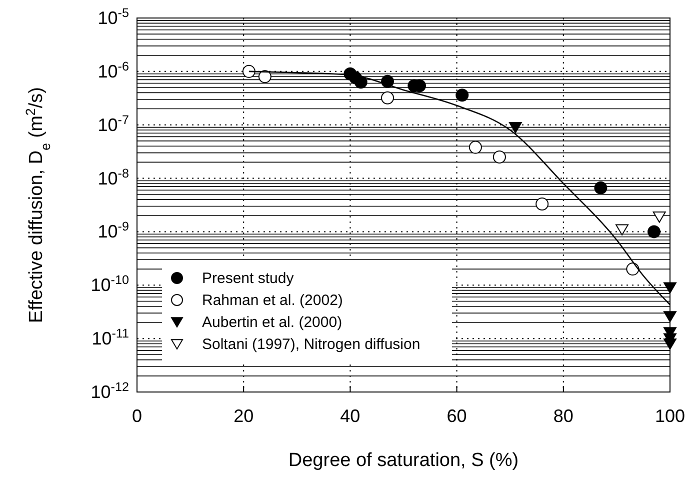 This screenshot has height=487, width=693. I want to click on x-axis-title: Degree of saturation, S (%), so click(403, 460).